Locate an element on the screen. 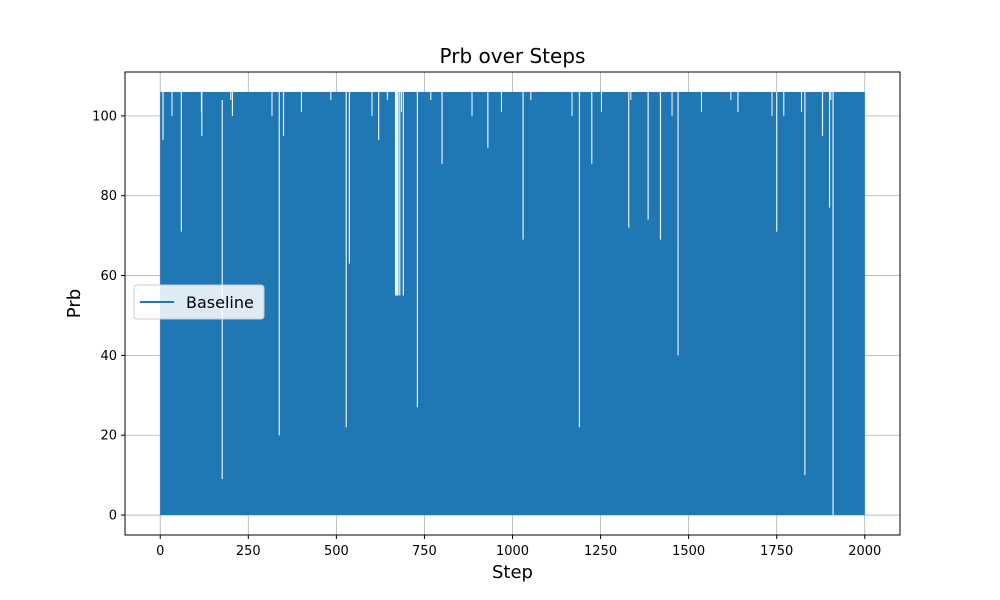  y-tick-label: 60 is located at coordinates (108, 276).